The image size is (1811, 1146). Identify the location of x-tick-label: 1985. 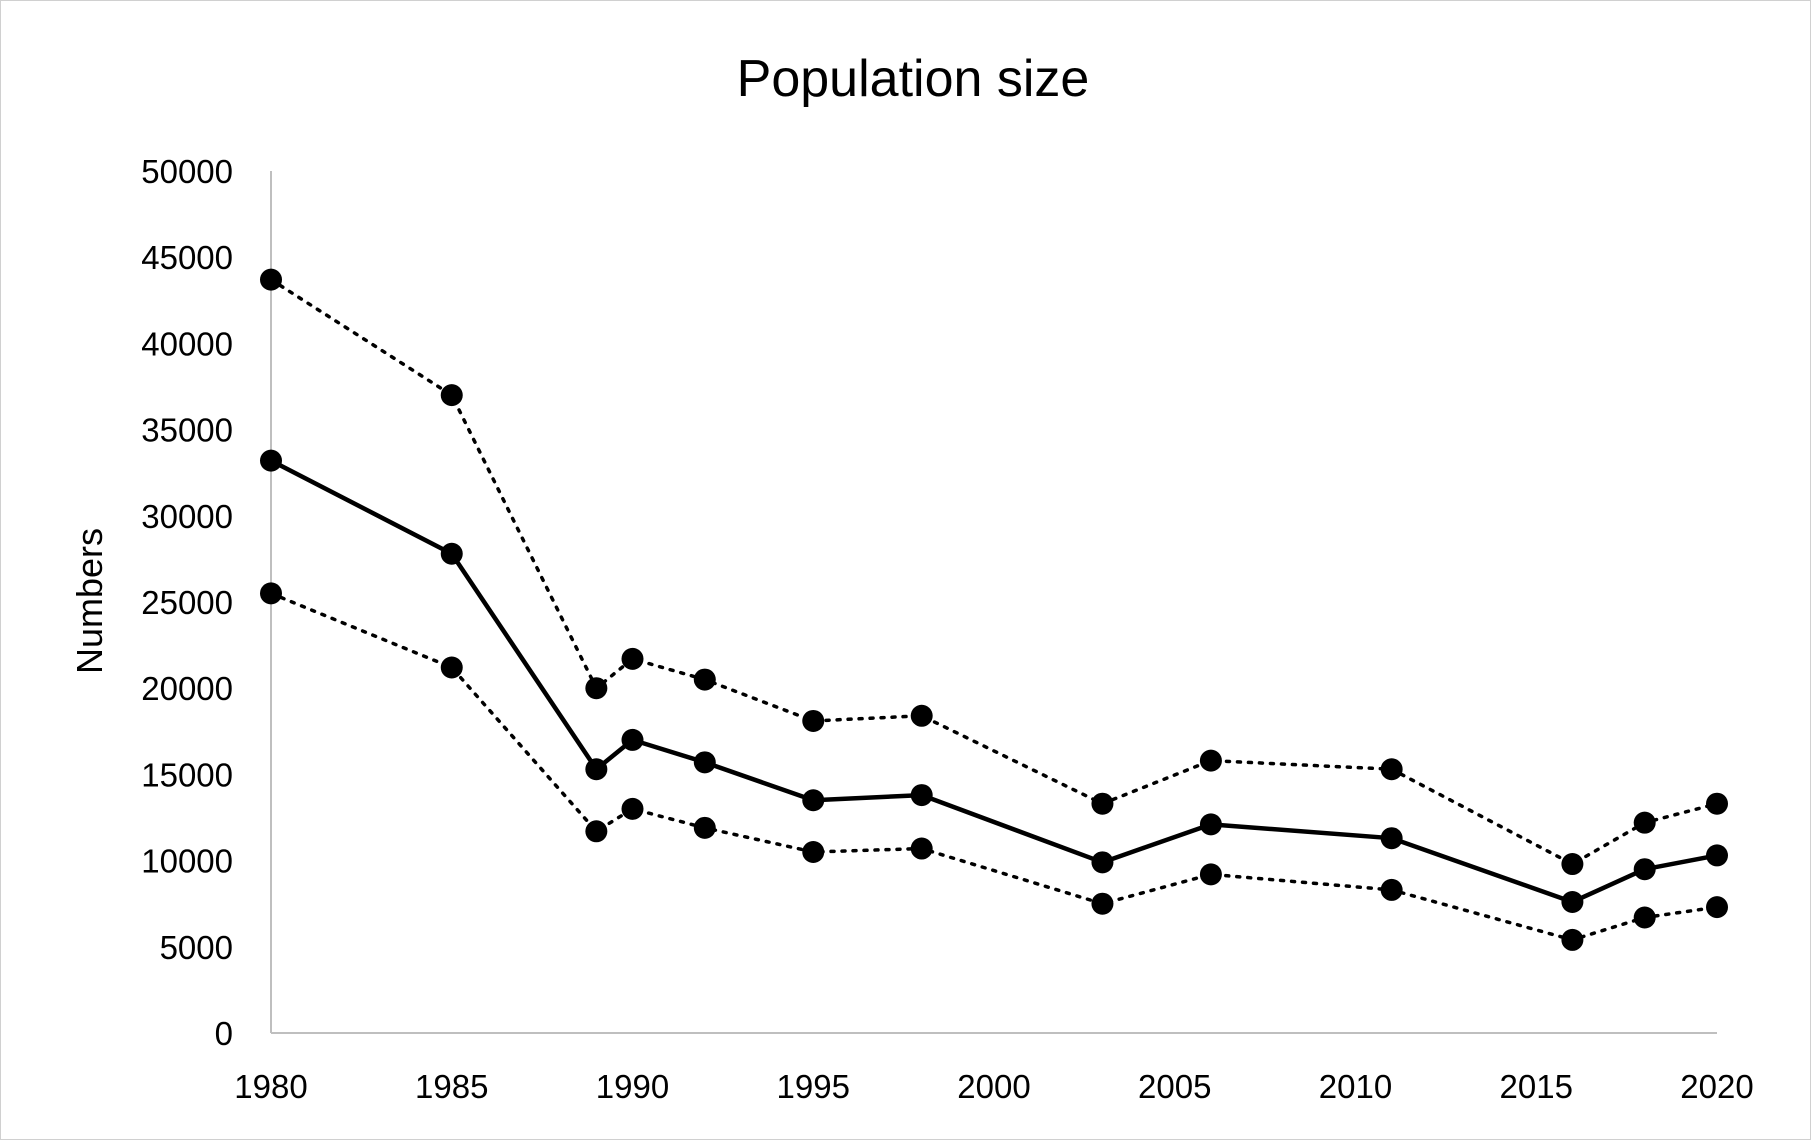
(451, 1086).